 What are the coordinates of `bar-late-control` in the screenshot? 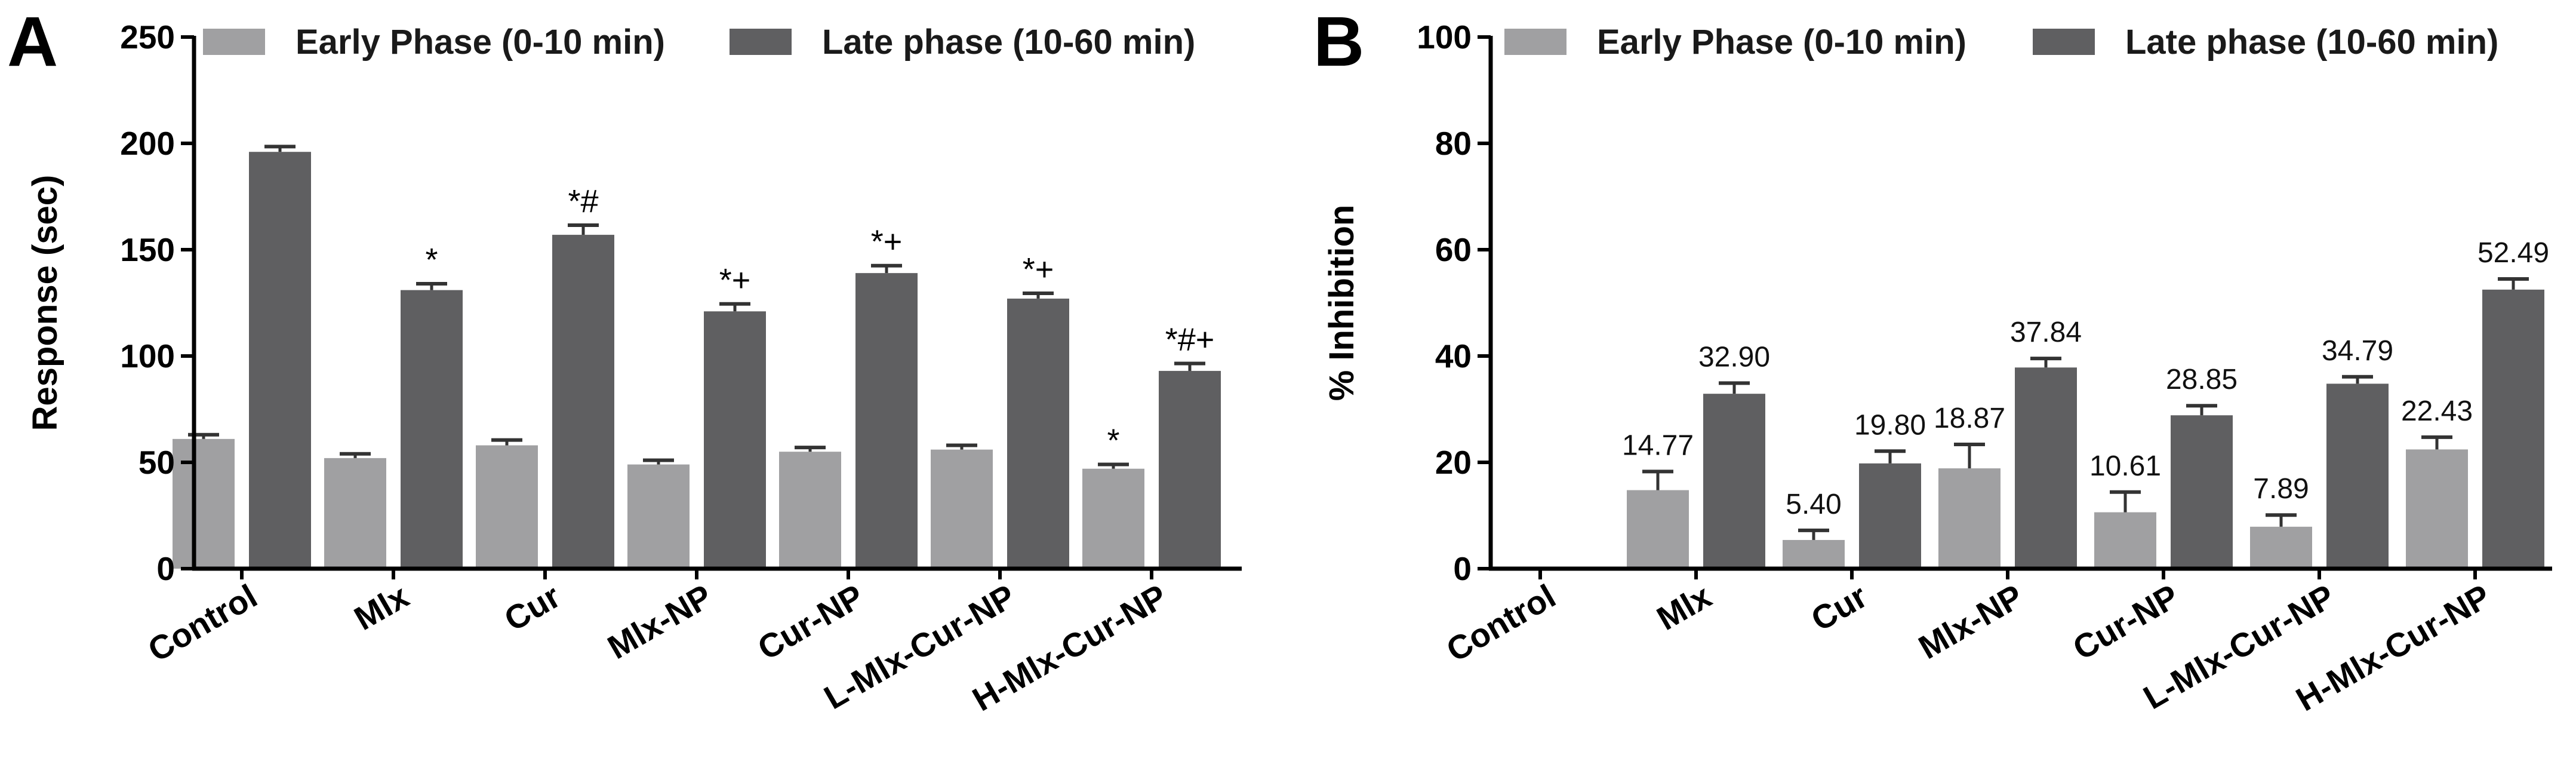 It's located at (280, 360).